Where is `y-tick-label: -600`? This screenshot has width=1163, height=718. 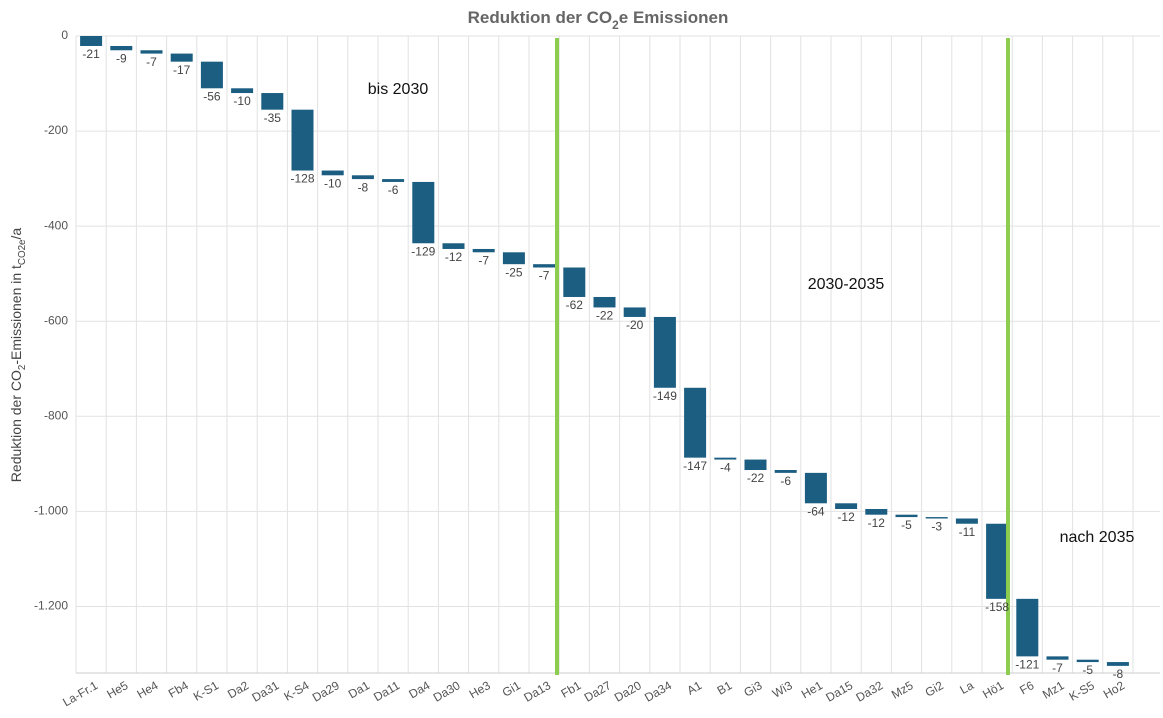
y-tick-label: -600 is located at coordinates (56, 320).